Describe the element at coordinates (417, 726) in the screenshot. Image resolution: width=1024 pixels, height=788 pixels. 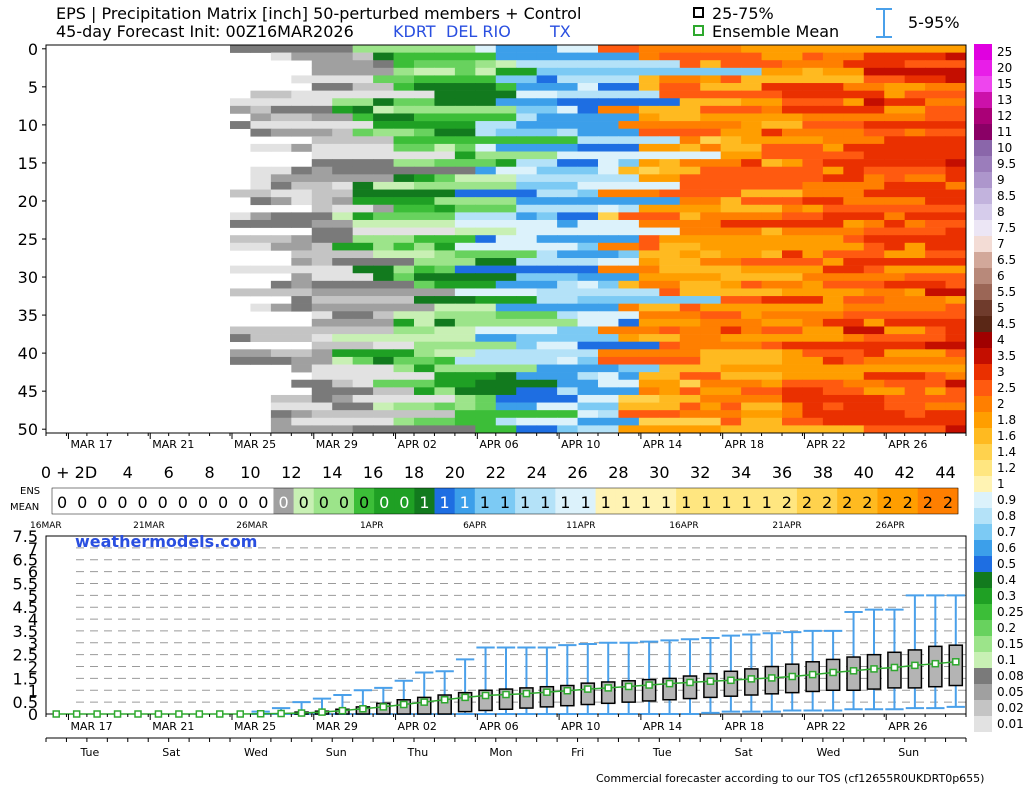
I see `x-date-label: APR 02` at that location.